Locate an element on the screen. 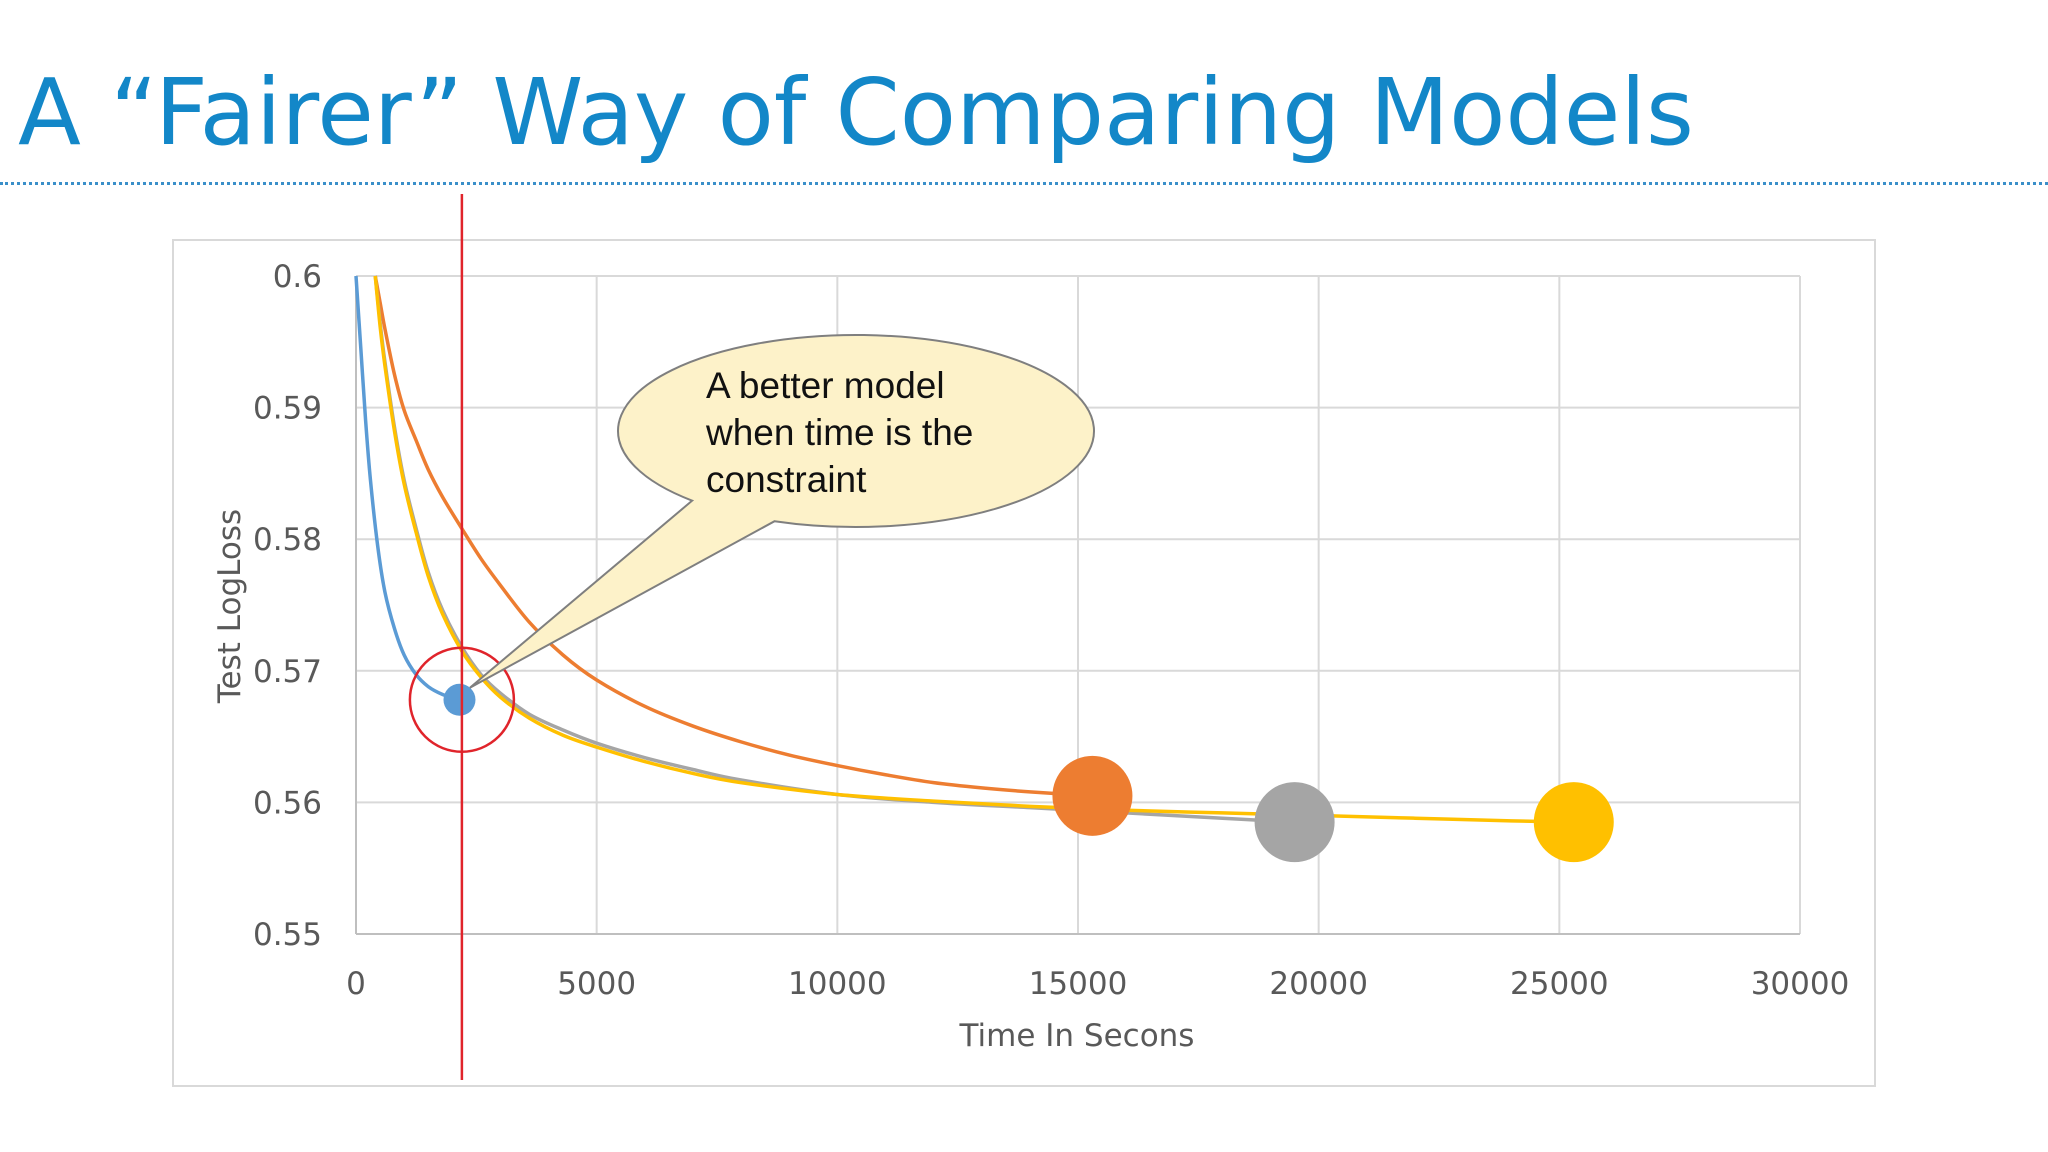 Image resolution: width=2048 pixels, height=1152 pixels. x-tick-labels: 0 5000 10000 15000 20000 25000 30000 is located at coordinates (1097, 984).